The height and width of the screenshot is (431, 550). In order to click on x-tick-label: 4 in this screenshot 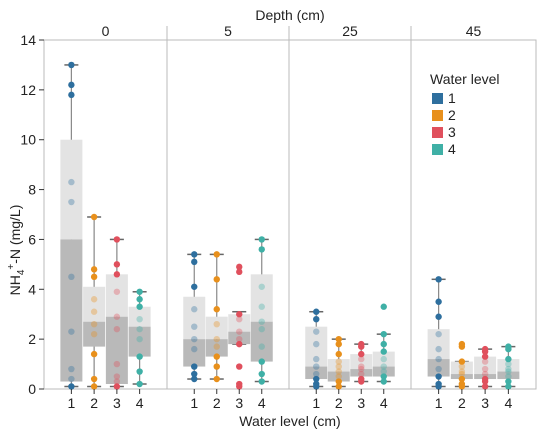, I will do `click(140, 403)`.